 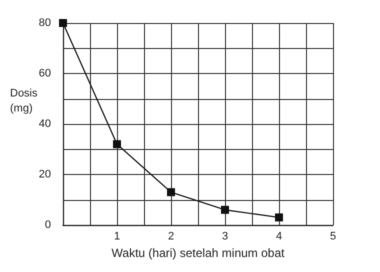 What do you see at coordinates (117, 236) in the screenshot?
I see `x-tick-label: 1` at bounding box center [117, 236].